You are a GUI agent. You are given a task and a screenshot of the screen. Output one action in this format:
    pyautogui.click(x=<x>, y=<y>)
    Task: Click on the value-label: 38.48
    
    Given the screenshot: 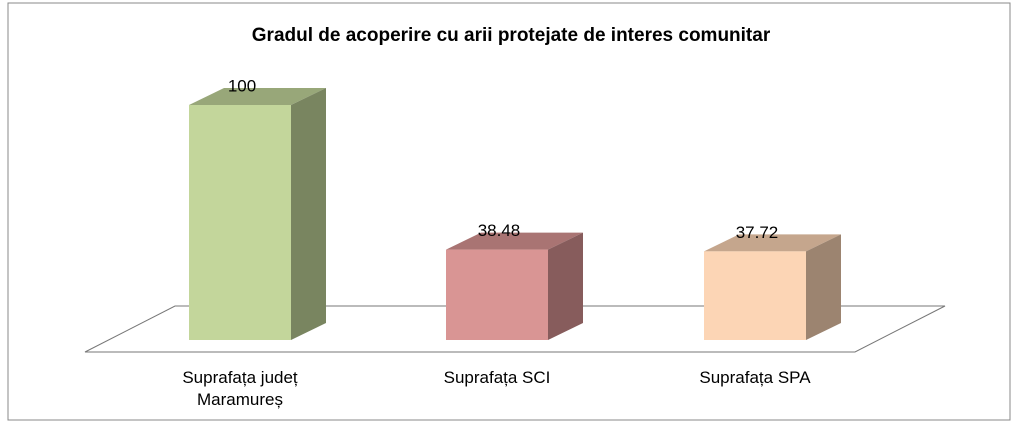 What is the action you would take?
    pyautogui.click(x=499, y=230)
    